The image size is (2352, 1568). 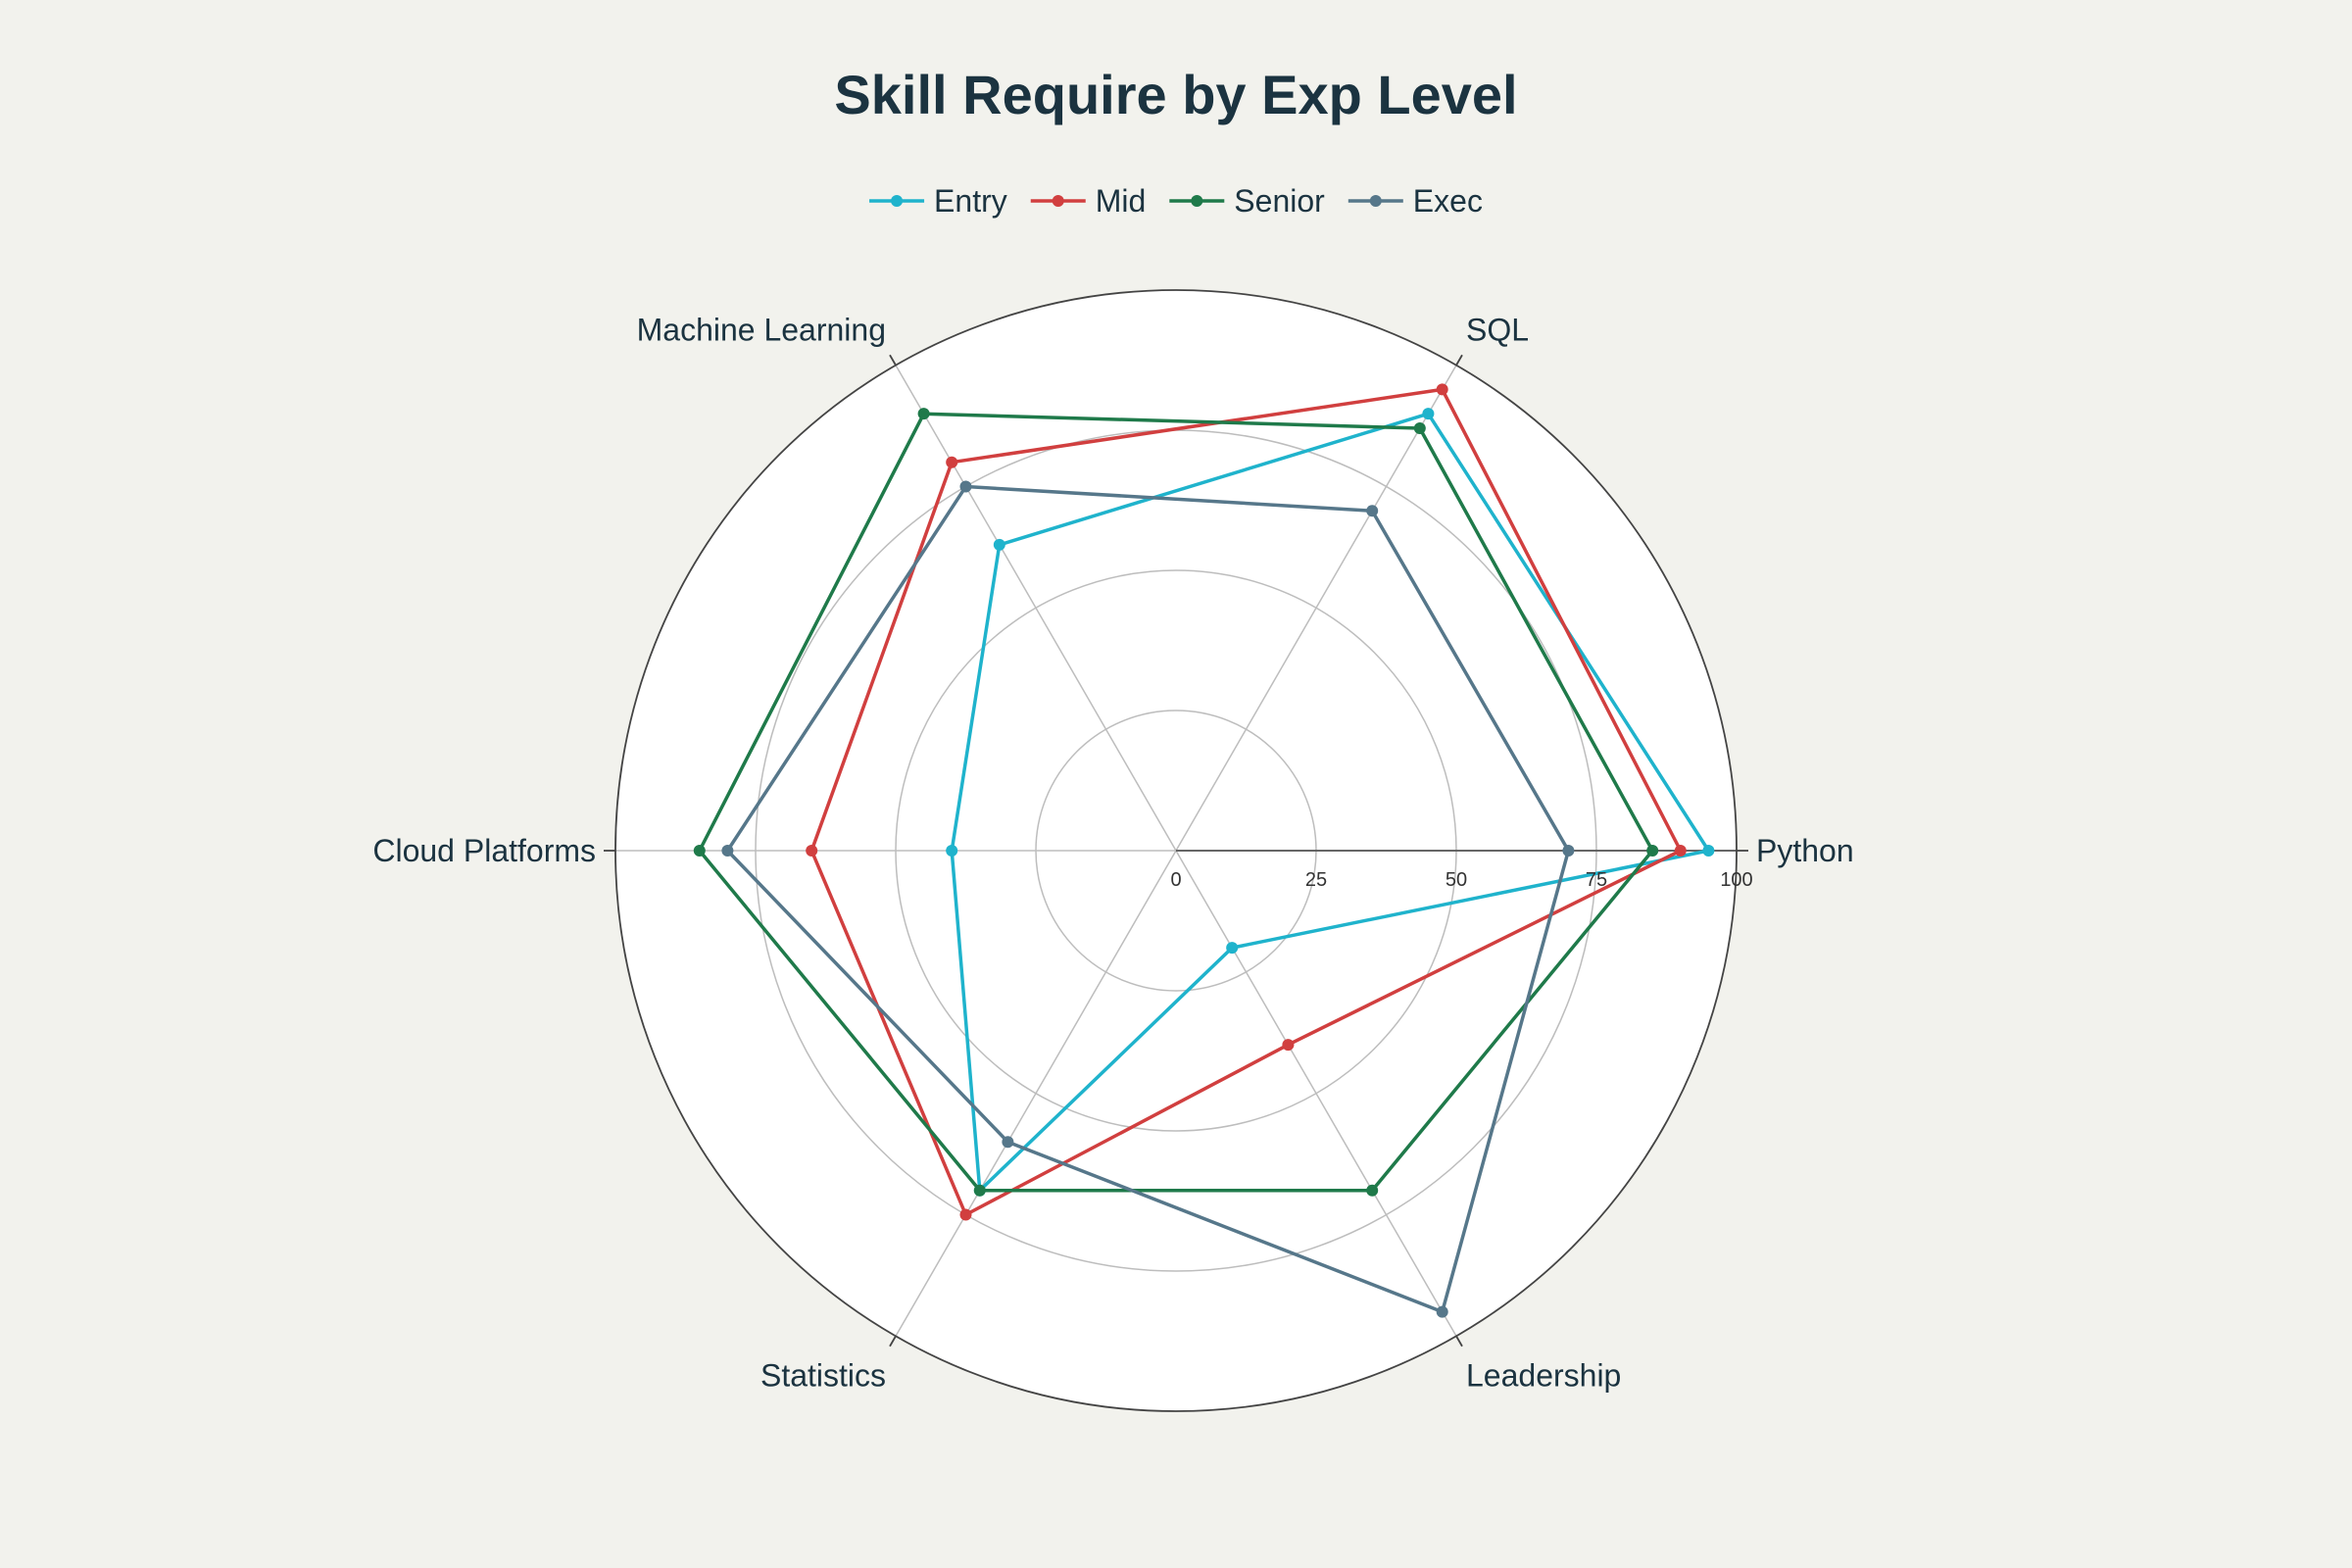 What do you see at coordinates (1036, 608) in the screenshot?
I see `spoke-machine-learning` at bounding box center [1036, 608].